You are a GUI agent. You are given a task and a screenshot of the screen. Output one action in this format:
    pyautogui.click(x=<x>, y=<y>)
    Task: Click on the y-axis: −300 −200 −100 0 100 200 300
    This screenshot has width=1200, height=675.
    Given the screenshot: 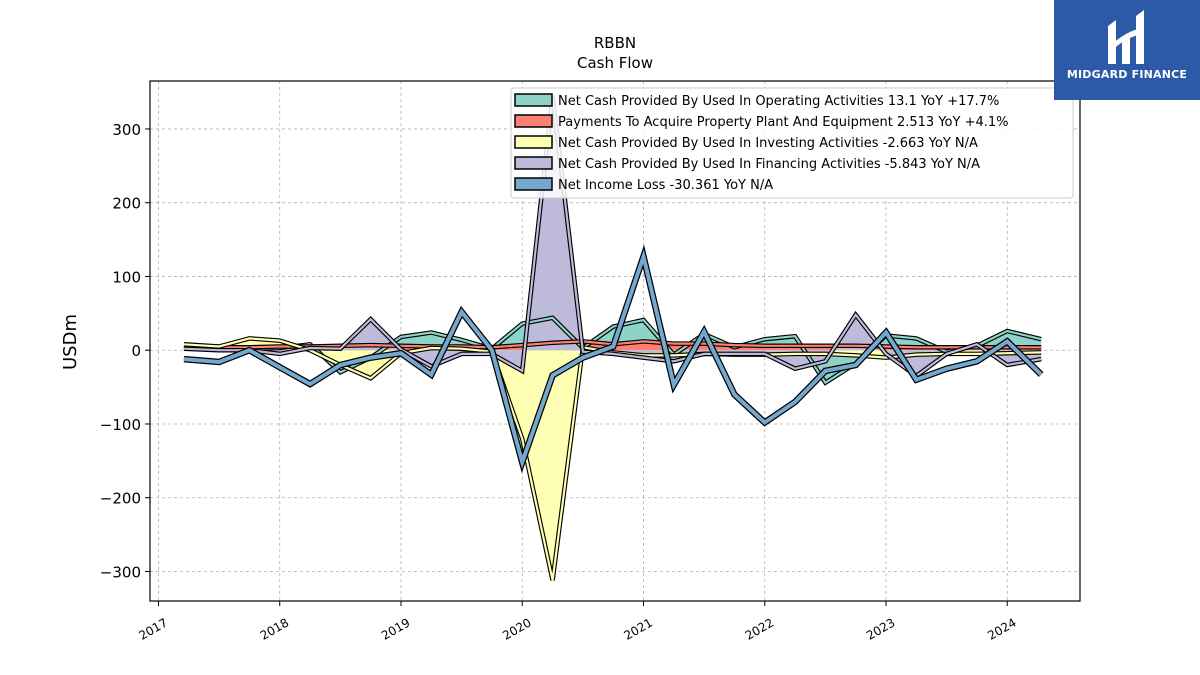 What is the action you would take?
    pyautogui.click(x=125, y=351)
    